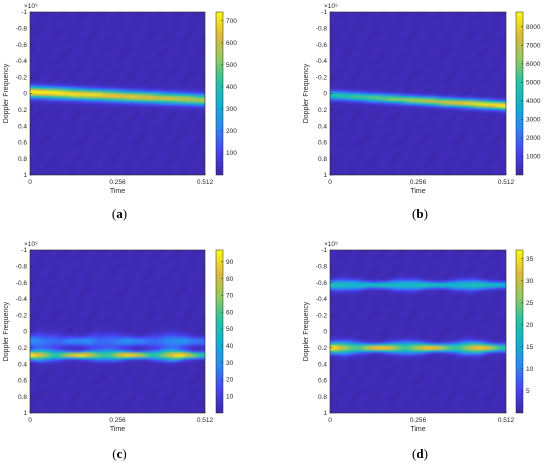 The image size is (550, 466). I want to click on colorbar-tick-label: 40, so click(230, 346).